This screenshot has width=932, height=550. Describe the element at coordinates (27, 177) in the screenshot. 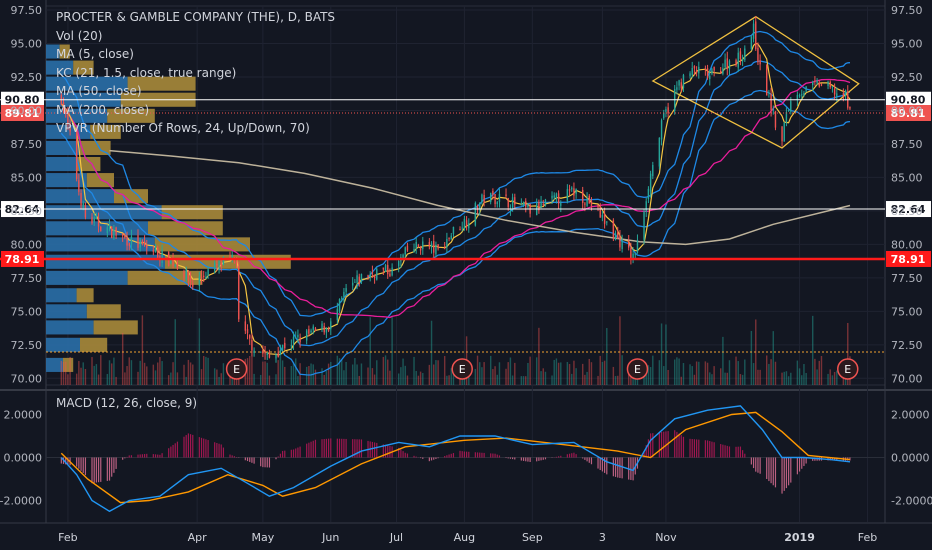

I see `y-tick-left: 85.00` at that location.